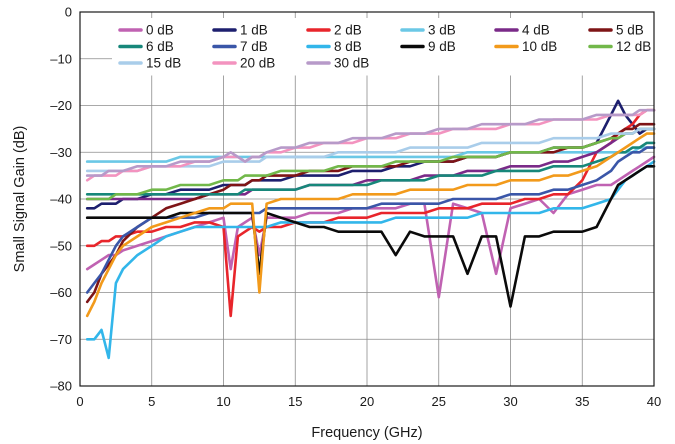 This screenshot has height=444, width=675. I want to click on y-tick-label: –70, so click(61, 339).